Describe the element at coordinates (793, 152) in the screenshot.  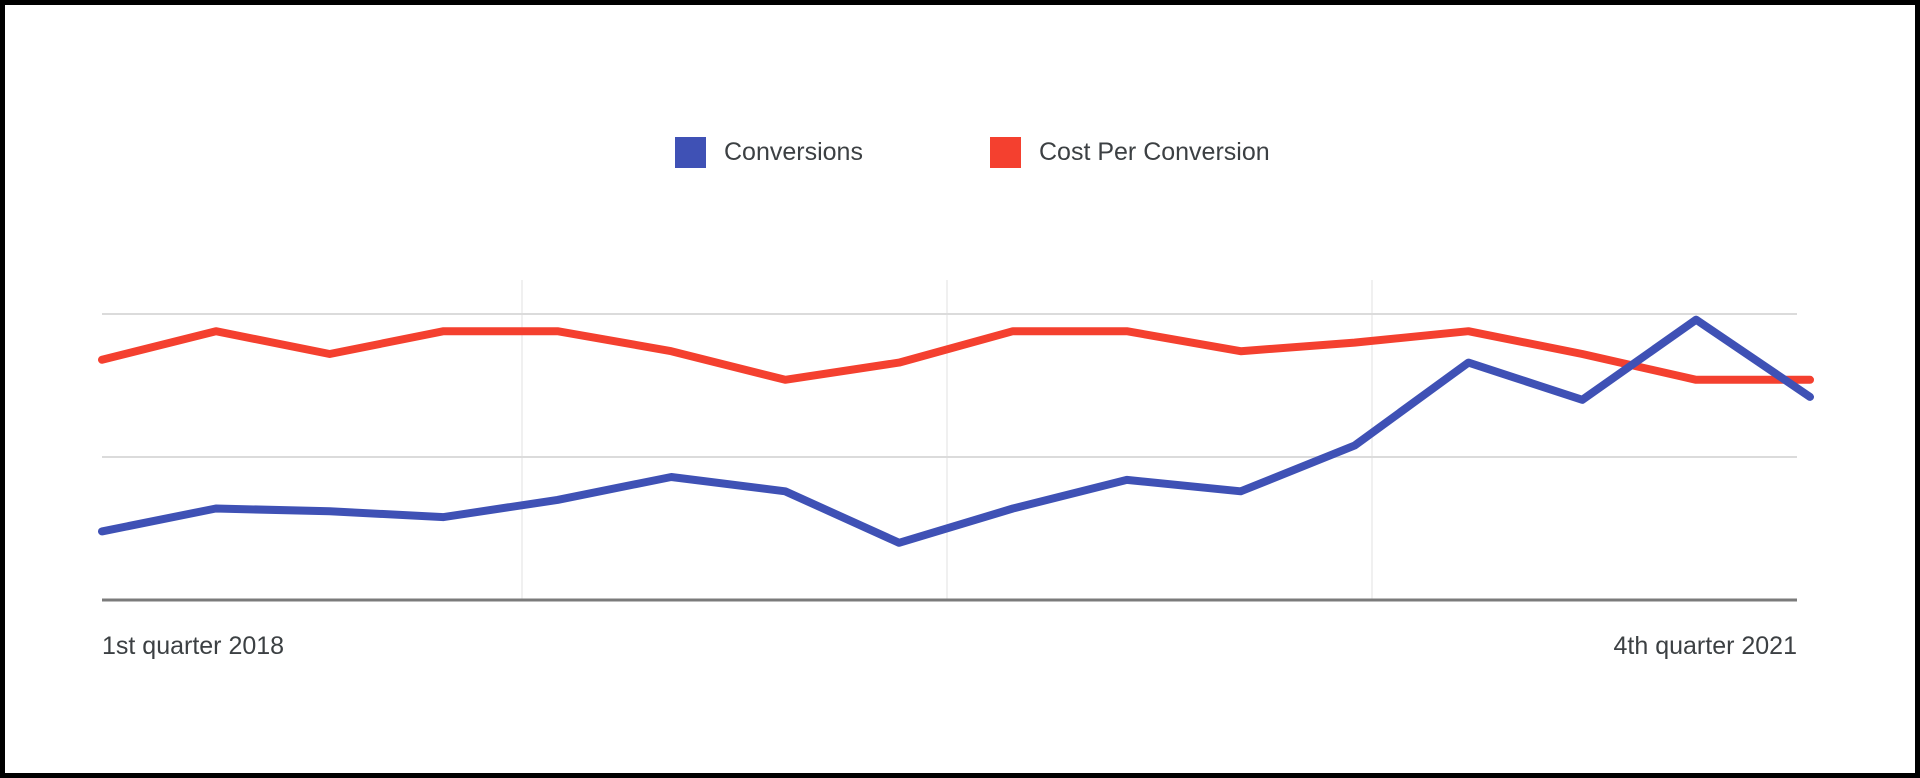
I see `legend-label-conversions: Conversions` at that location.